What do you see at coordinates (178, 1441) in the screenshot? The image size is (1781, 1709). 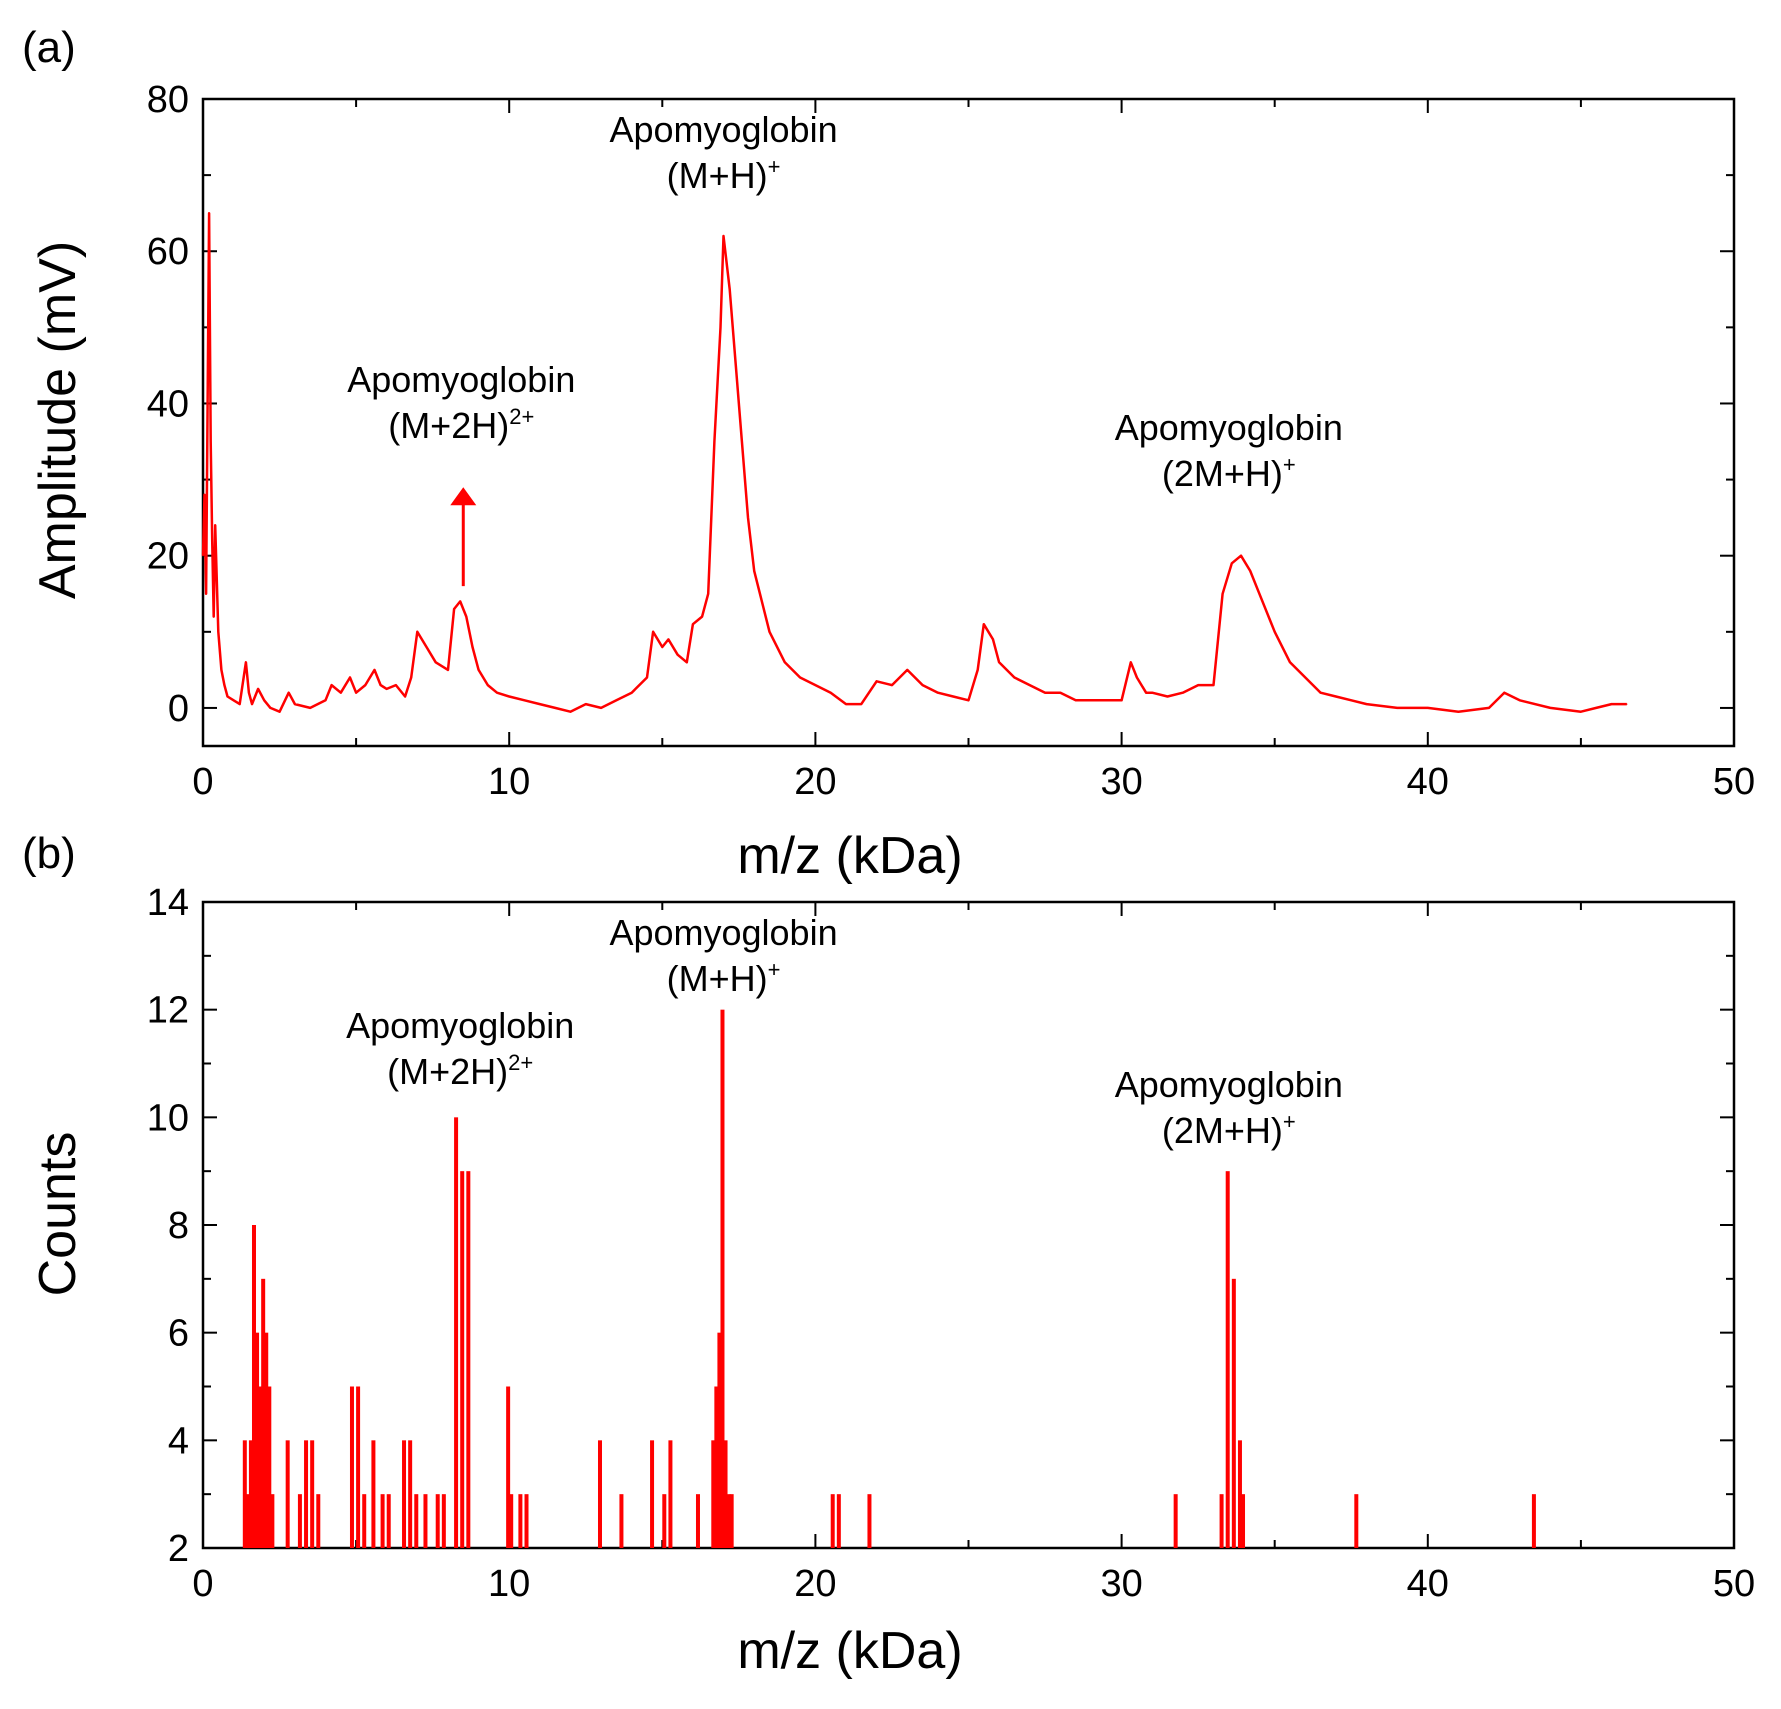 I see `y-tick-label: 4` at bounding box center [178, 1441].